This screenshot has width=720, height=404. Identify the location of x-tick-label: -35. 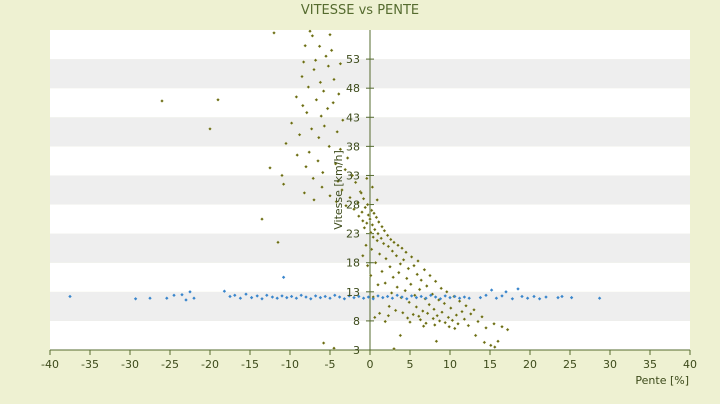
(90, 364).